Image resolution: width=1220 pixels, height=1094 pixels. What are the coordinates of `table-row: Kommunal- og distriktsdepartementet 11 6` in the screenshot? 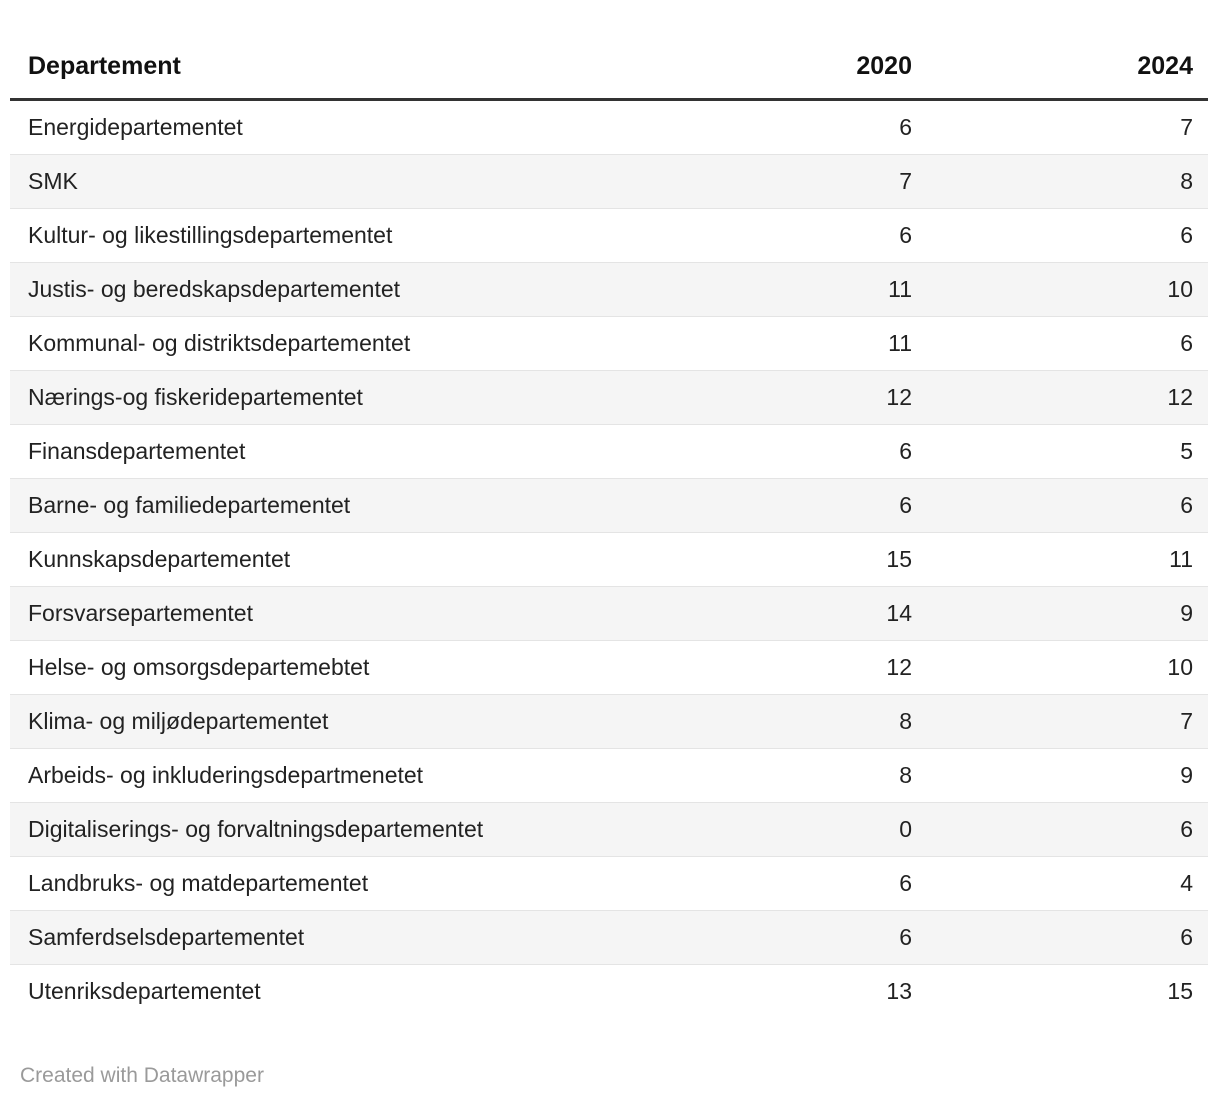 It's located at (609, 343).